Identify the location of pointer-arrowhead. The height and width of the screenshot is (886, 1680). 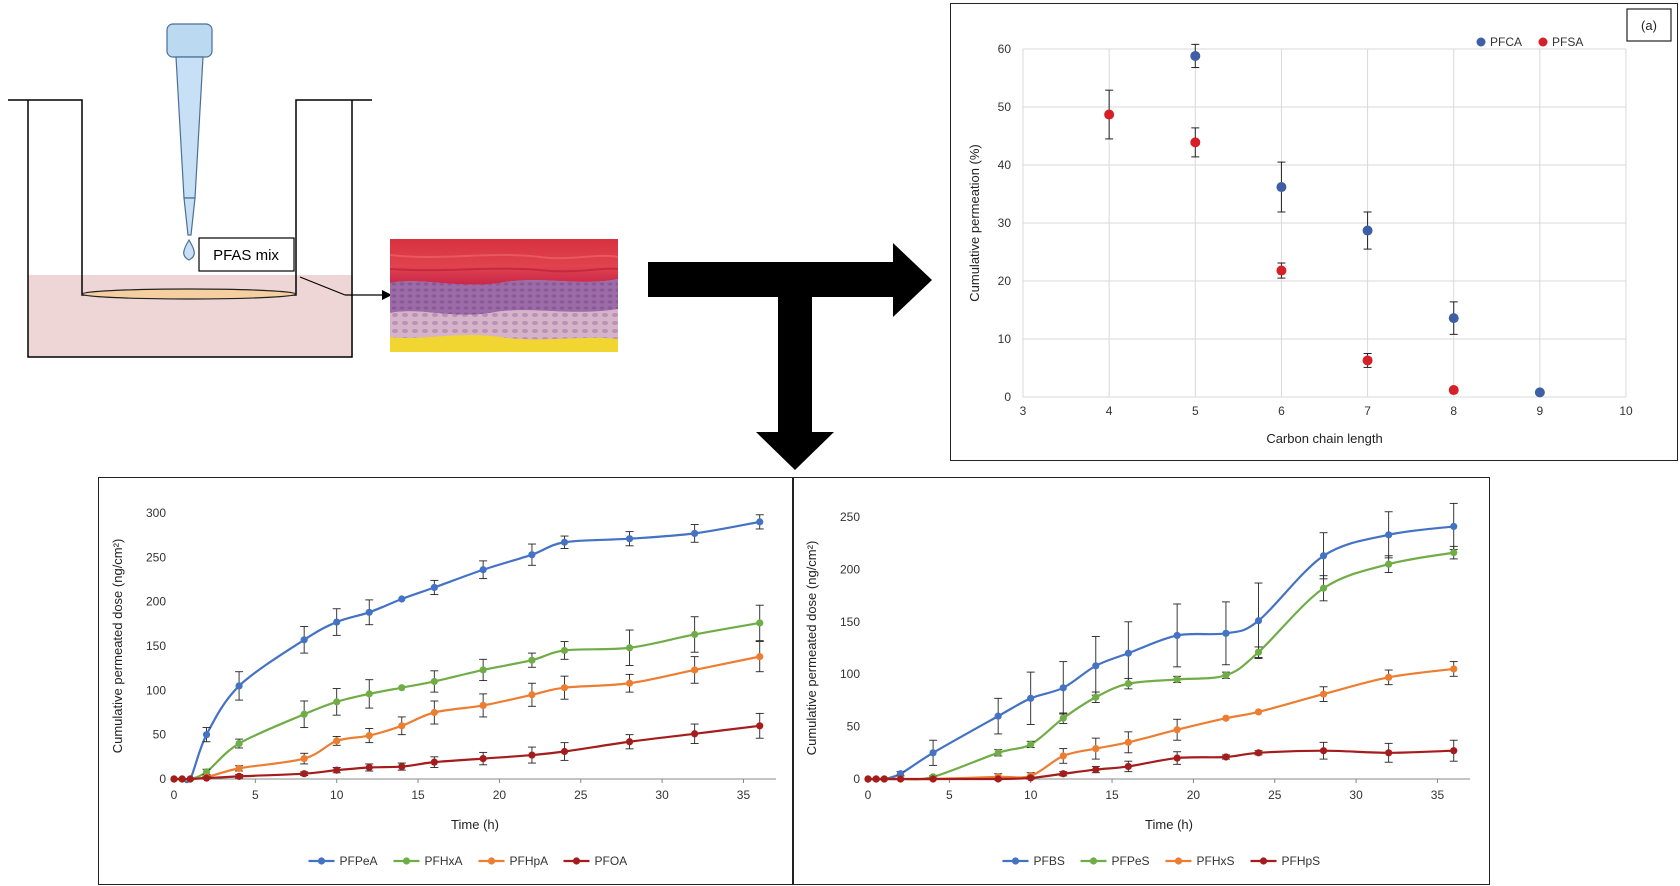
(387, 295).